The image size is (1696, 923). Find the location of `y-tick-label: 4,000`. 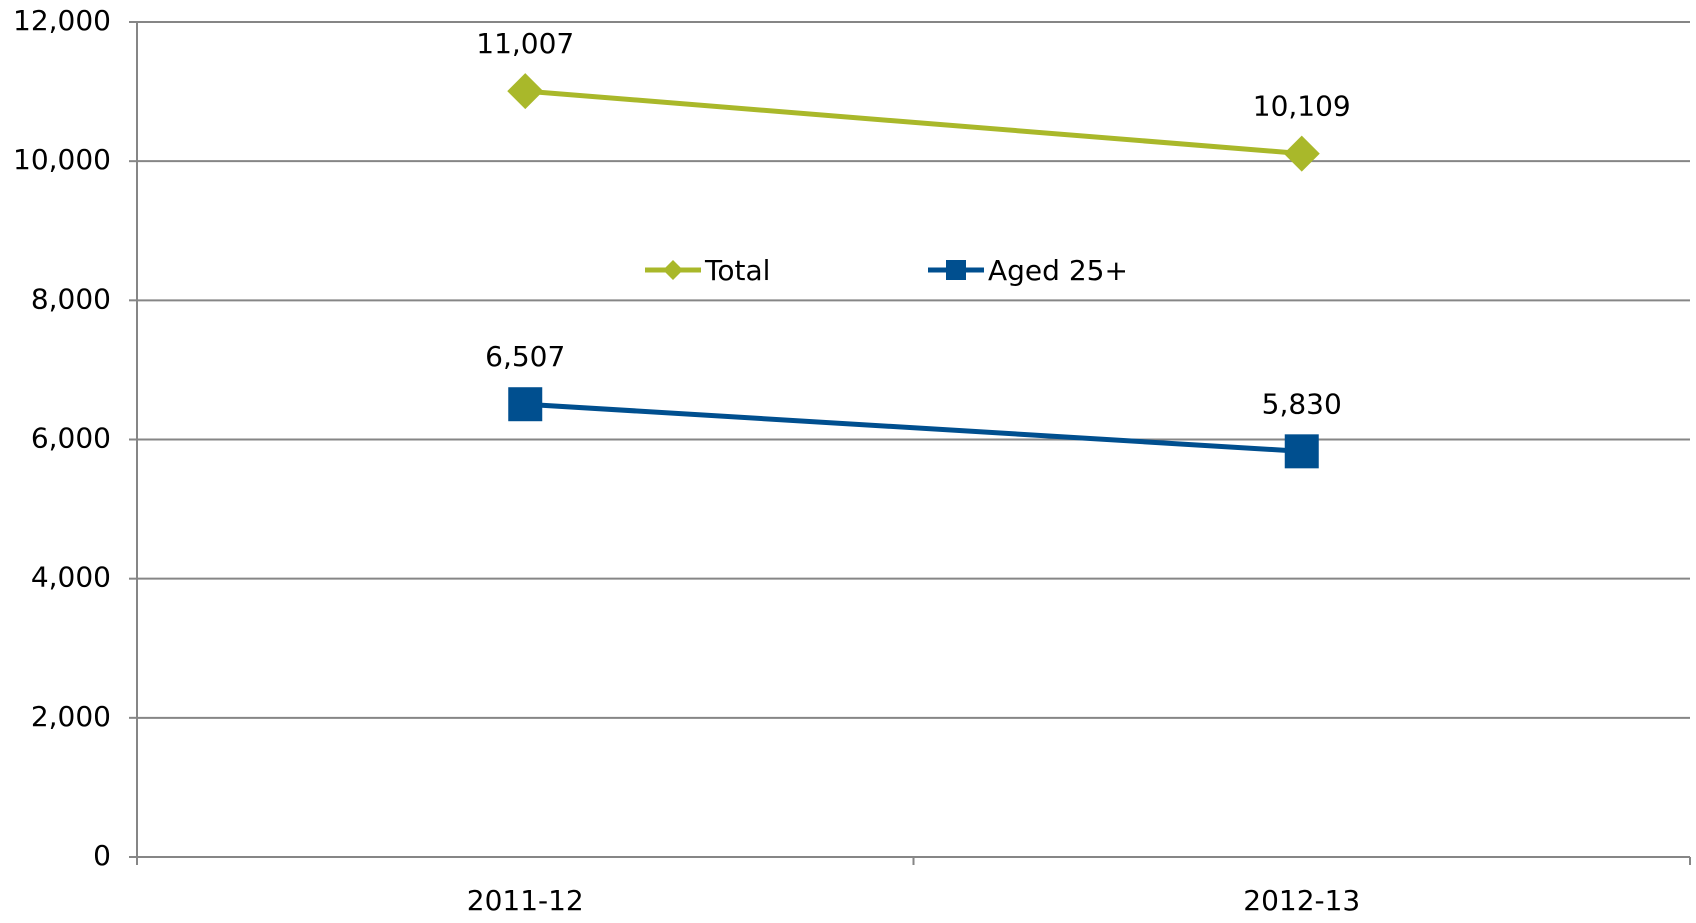

y-tick-label: 4,000 is located at coordinates (71, 577).